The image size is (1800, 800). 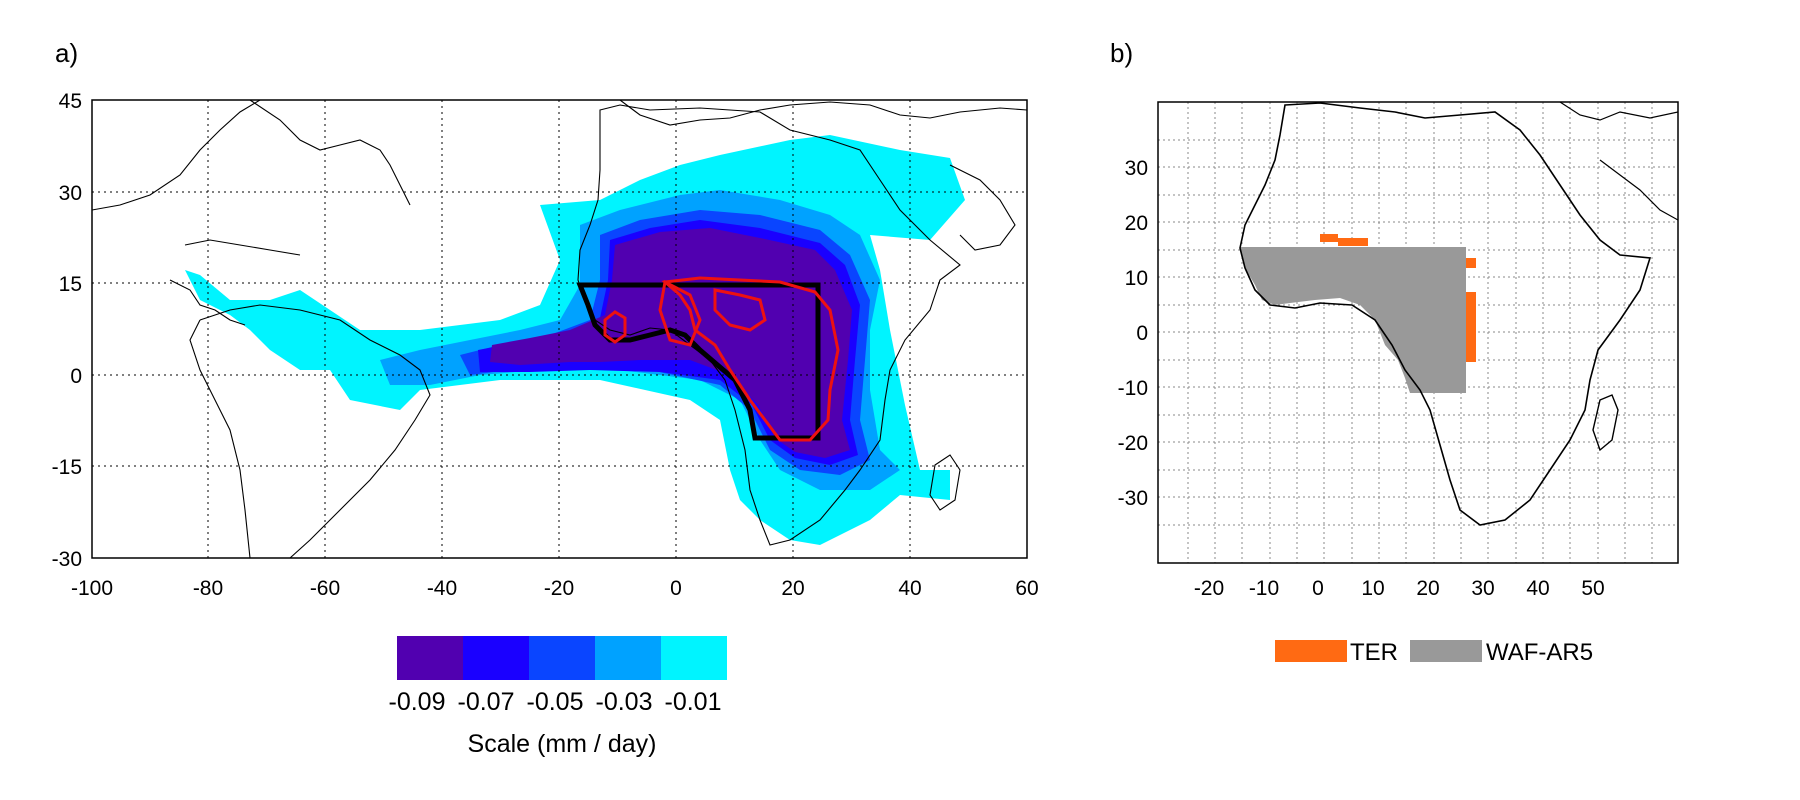 I want to click on y-tick-a-2: 30, so click(x=70, y=193).